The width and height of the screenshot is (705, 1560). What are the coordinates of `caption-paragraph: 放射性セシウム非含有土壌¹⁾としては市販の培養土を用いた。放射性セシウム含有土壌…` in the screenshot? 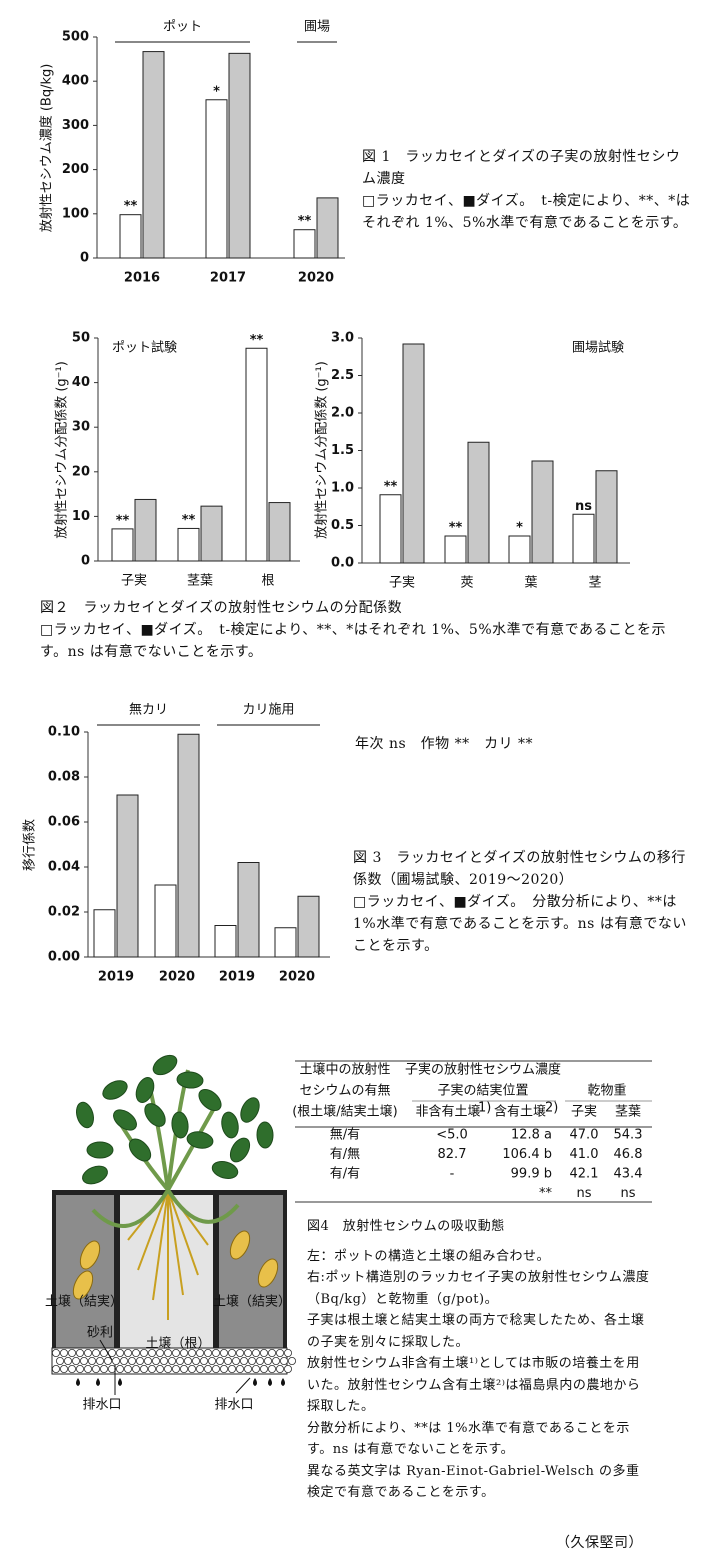 It's located at (474, 1385).